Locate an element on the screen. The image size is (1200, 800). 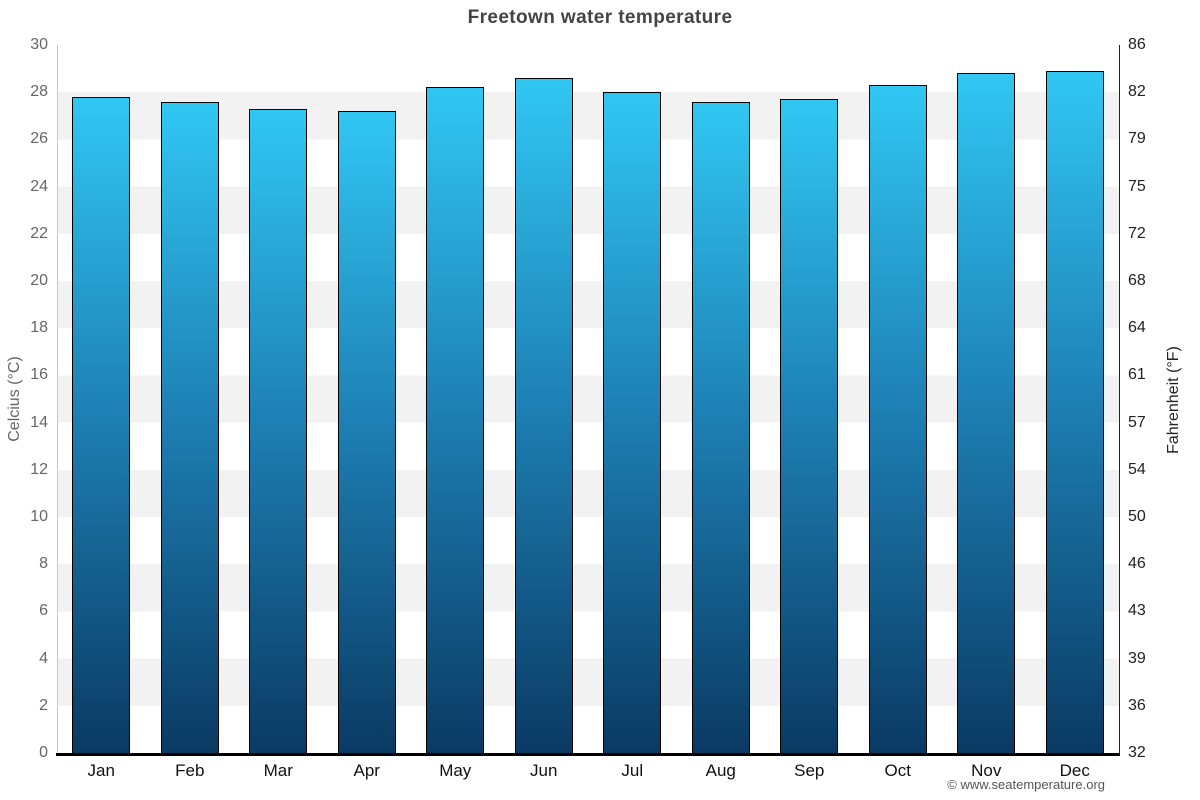
fahrenheit-tick-36: 36 is located at coordinates (1137, 705).